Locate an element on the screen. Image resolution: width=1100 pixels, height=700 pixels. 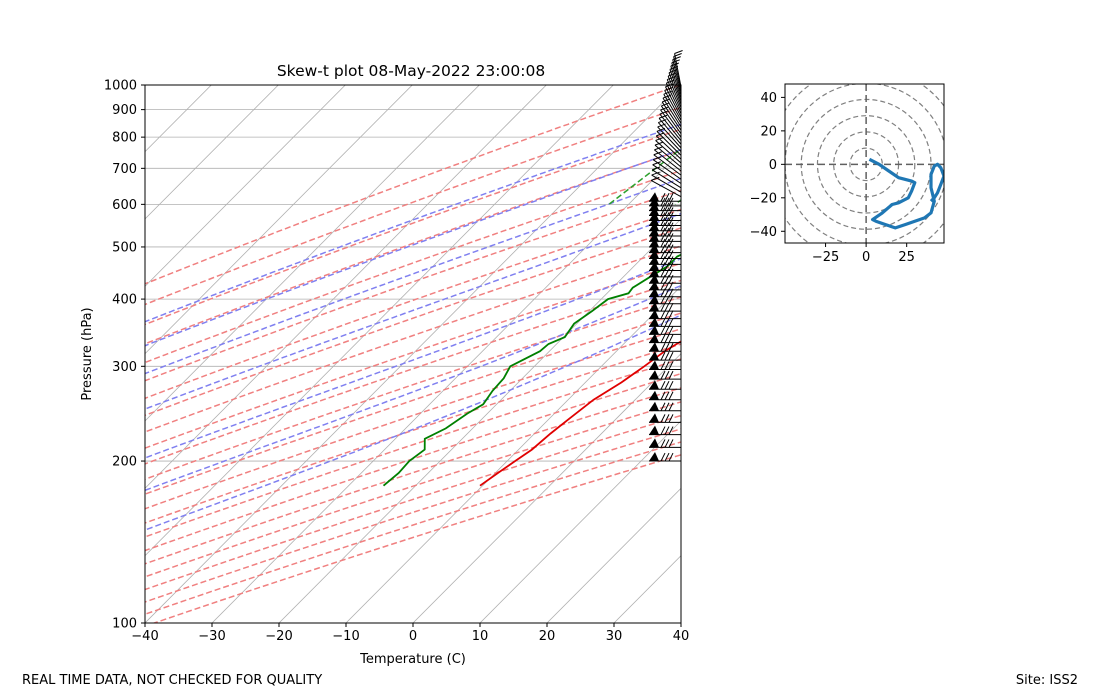
x-tick-label: 40 is located at coordinates (681, 636).